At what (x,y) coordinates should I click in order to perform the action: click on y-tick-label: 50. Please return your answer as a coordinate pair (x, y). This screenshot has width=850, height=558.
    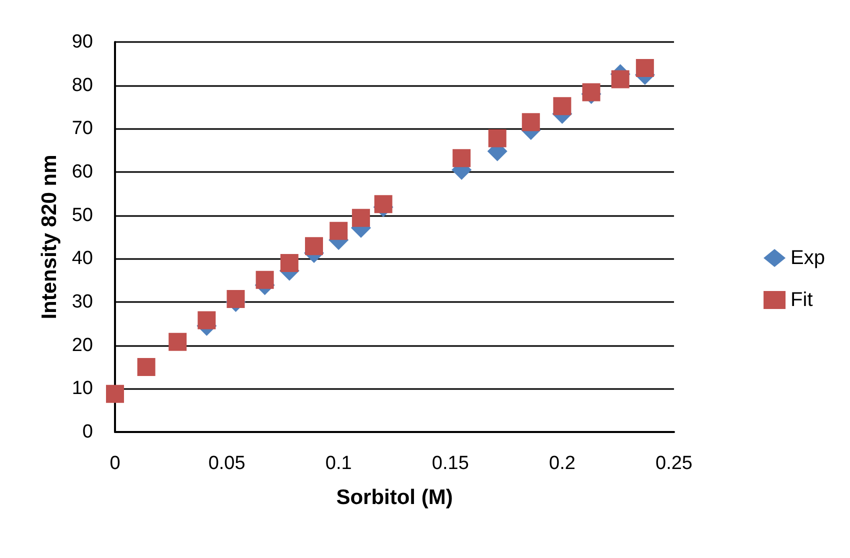
    Looking at the image, I should click on (82, 215).